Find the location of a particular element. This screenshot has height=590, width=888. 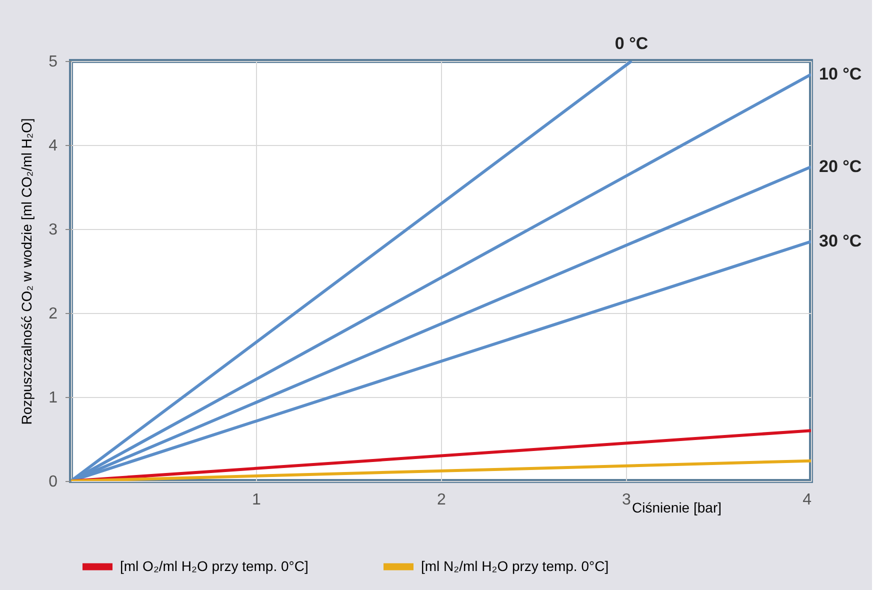

text: 30 °C is located at coordinates (840, 241).